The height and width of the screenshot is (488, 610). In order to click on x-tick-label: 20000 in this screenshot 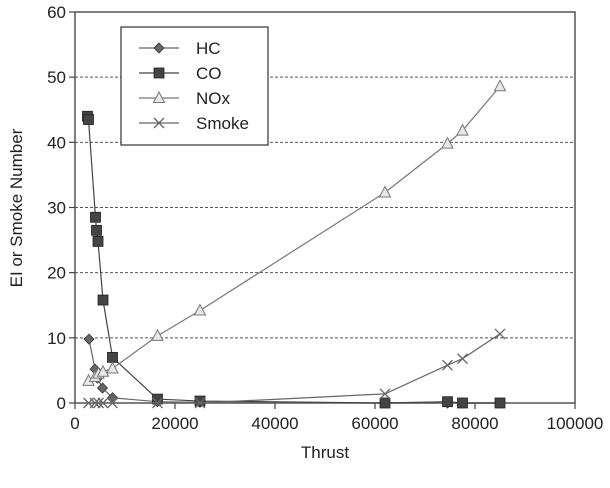, I will do `click(174, 423)`.